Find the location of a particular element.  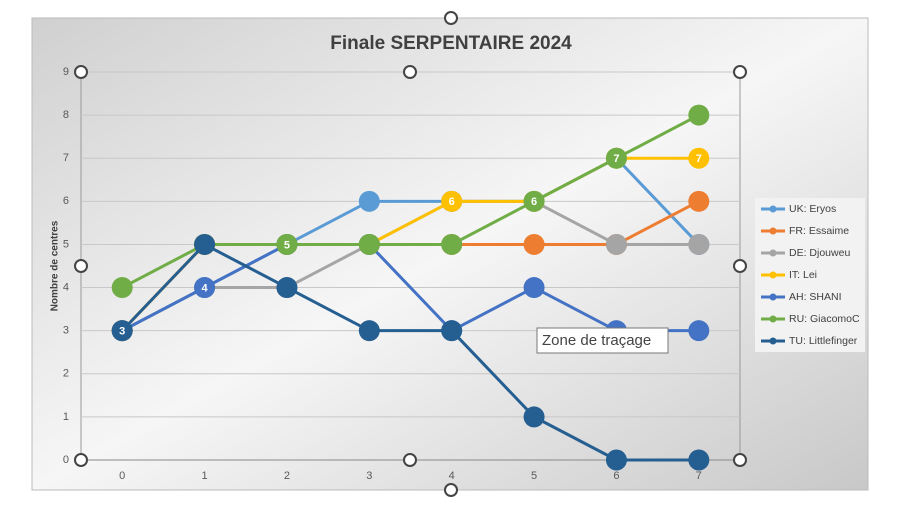

x-tick-label: 1 is located at coordinates (205, 476).